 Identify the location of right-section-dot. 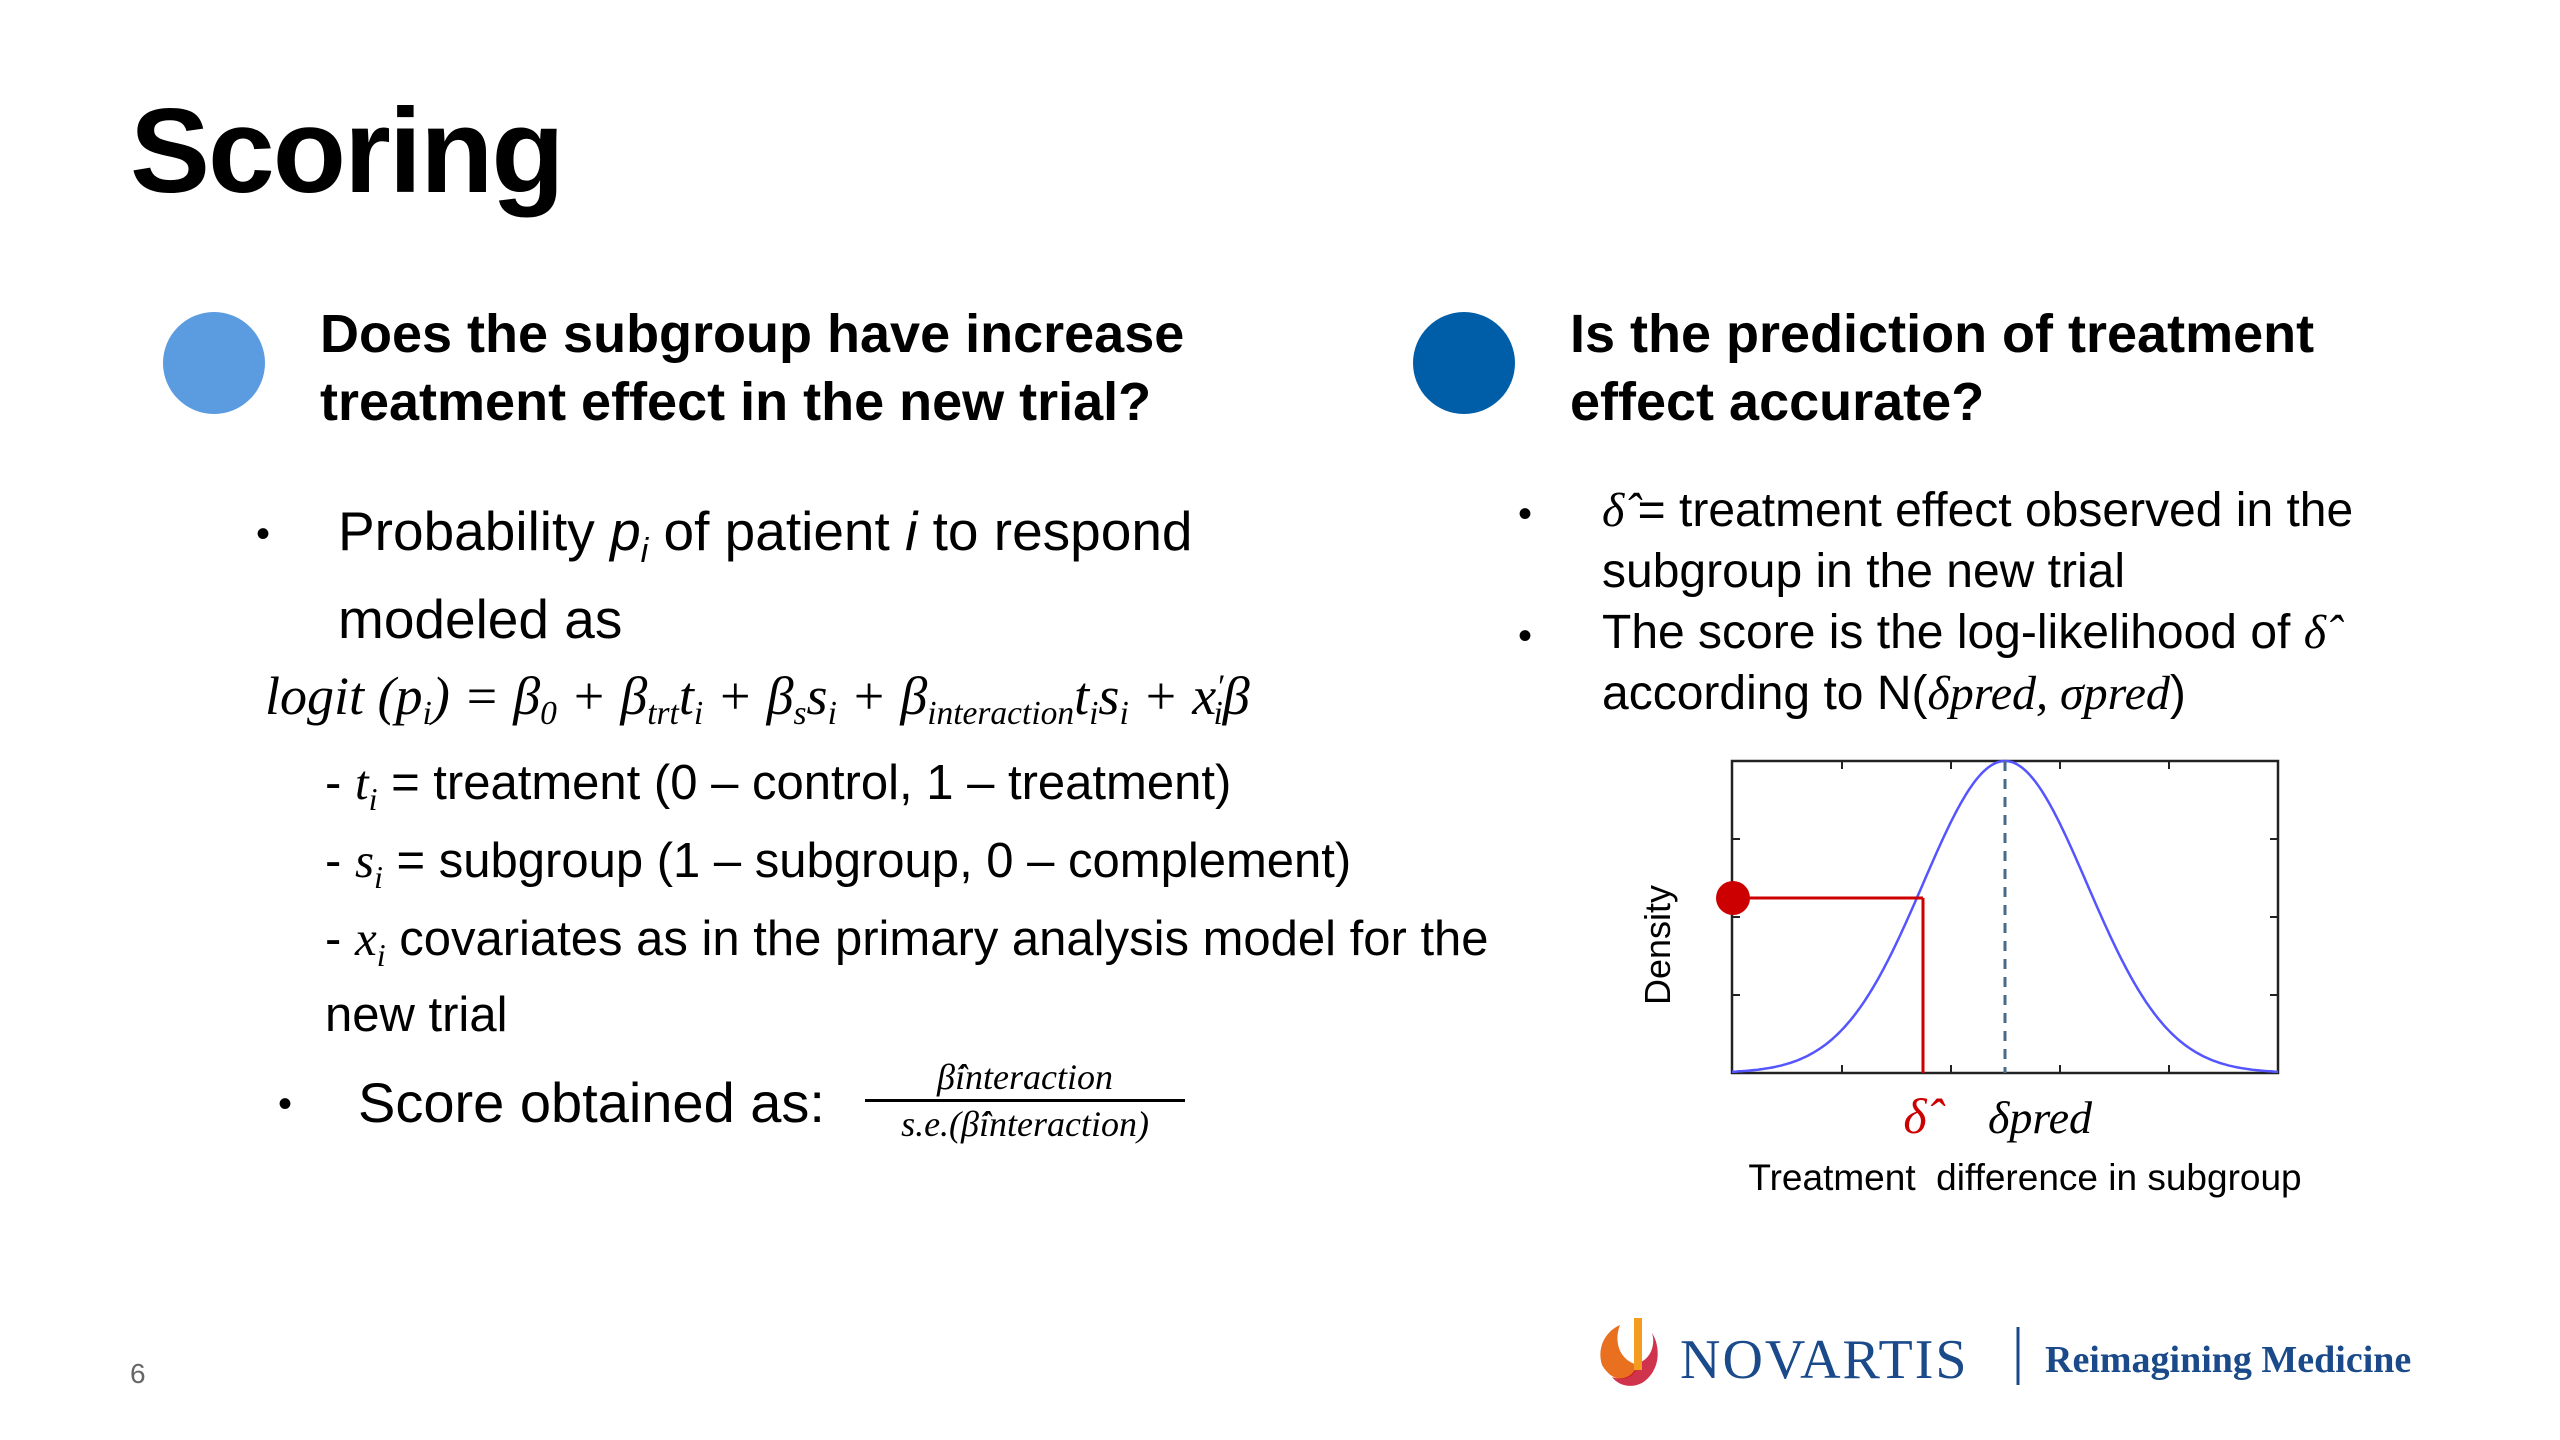
(1464, 363).